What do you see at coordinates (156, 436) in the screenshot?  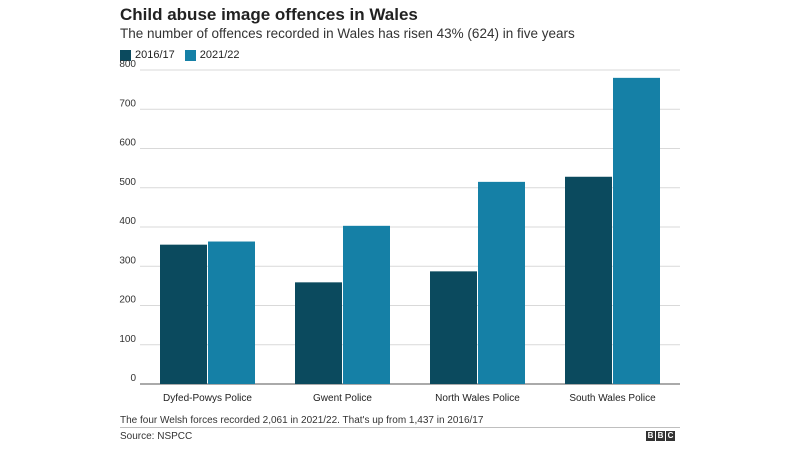 I see `source-label: Source: NSPCC` at bounding box center [156, 436].